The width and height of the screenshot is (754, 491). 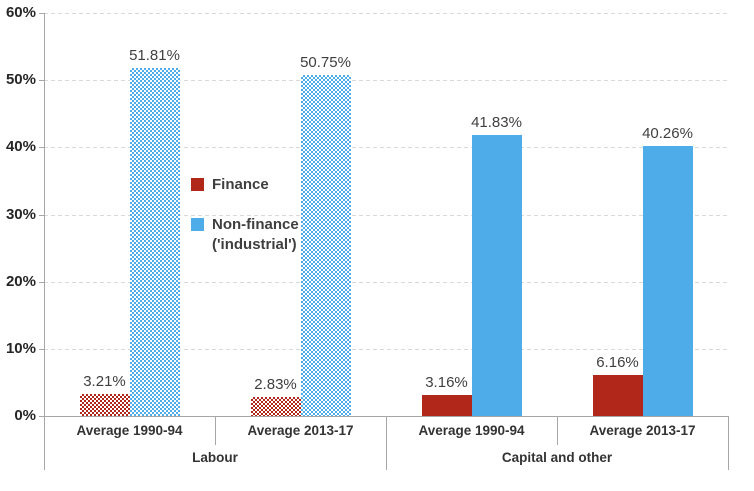 I want to click on finance-swatch-icon, so click(x=197, y=184).